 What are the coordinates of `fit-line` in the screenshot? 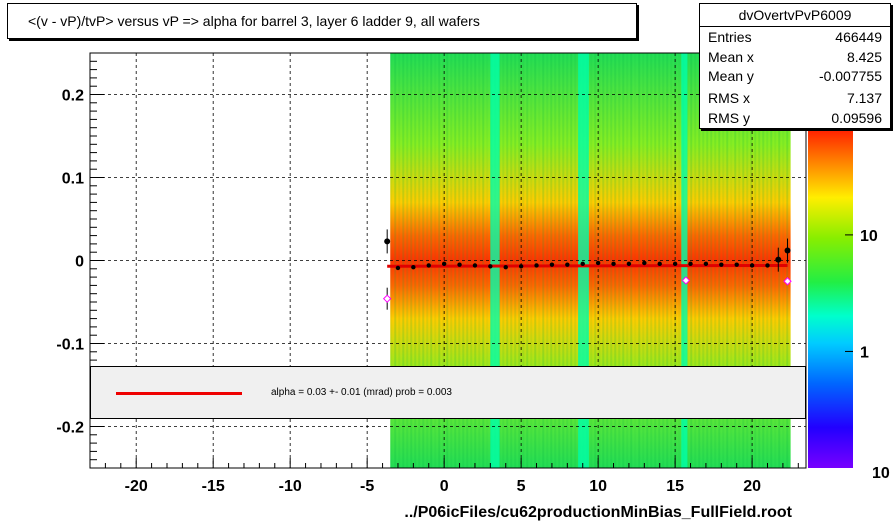 It's located at (587, 265).